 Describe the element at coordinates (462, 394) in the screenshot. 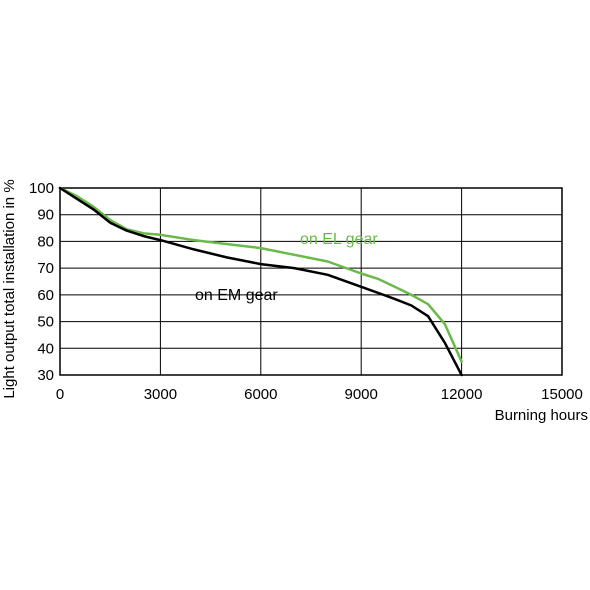

I see `x-tick-label: 12000` at that location.